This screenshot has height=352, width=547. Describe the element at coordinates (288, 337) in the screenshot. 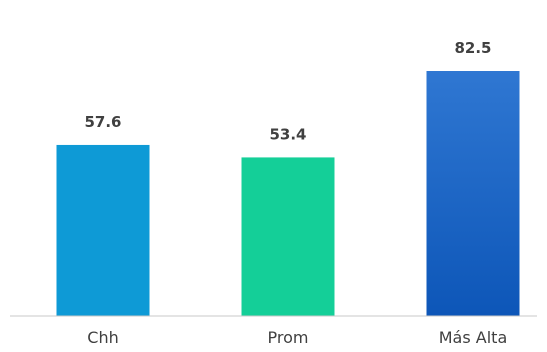

I see `category-label: Prom` at that location.